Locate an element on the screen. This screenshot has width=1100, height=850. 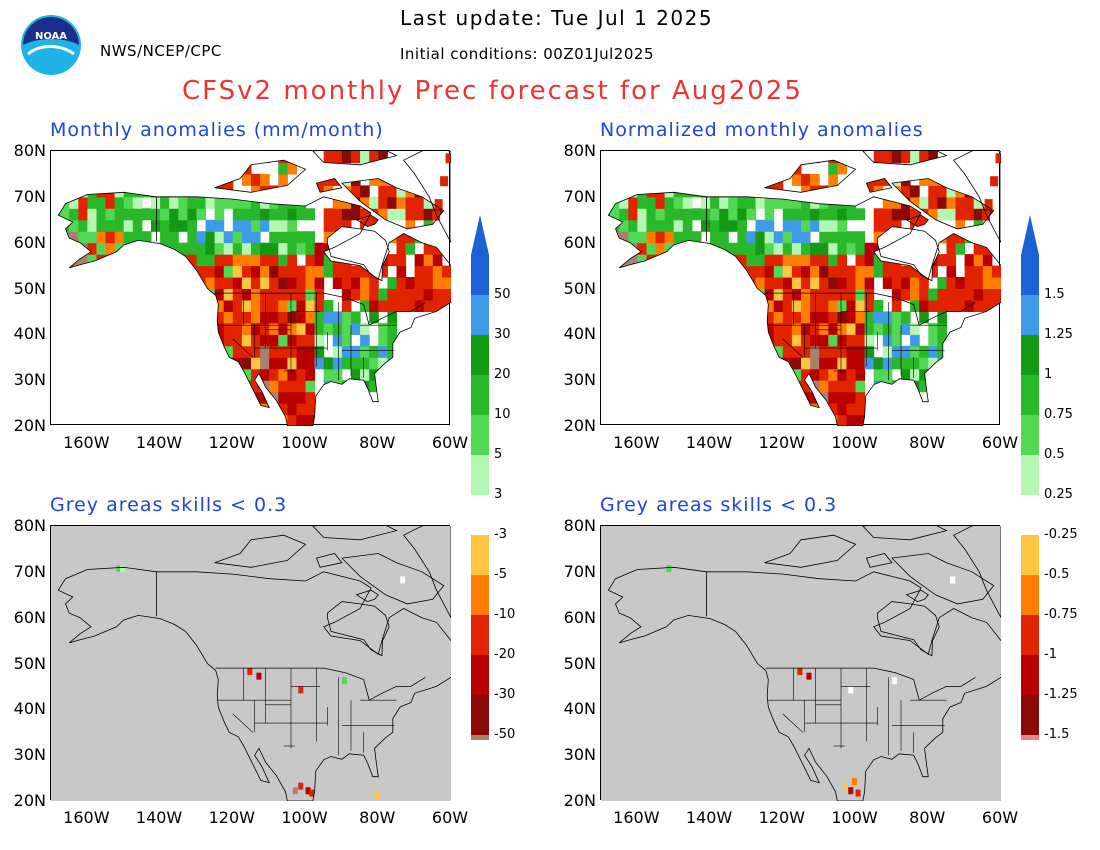
lat-label: 80N is located at coordinates (29, 150).